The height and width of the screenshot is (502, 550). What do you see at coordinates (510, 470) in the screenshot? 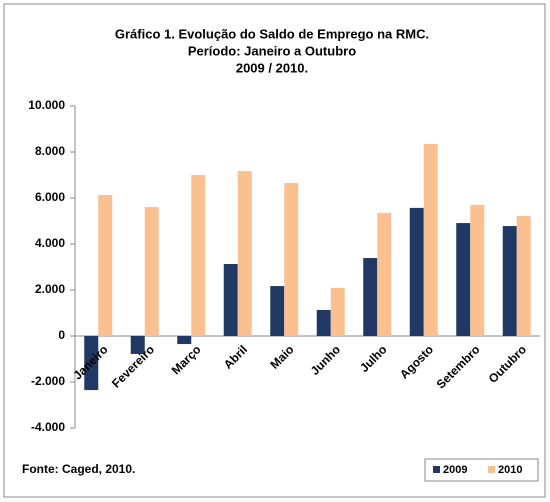
I see `legend-label: 2010` at bounding box center [510, 470].